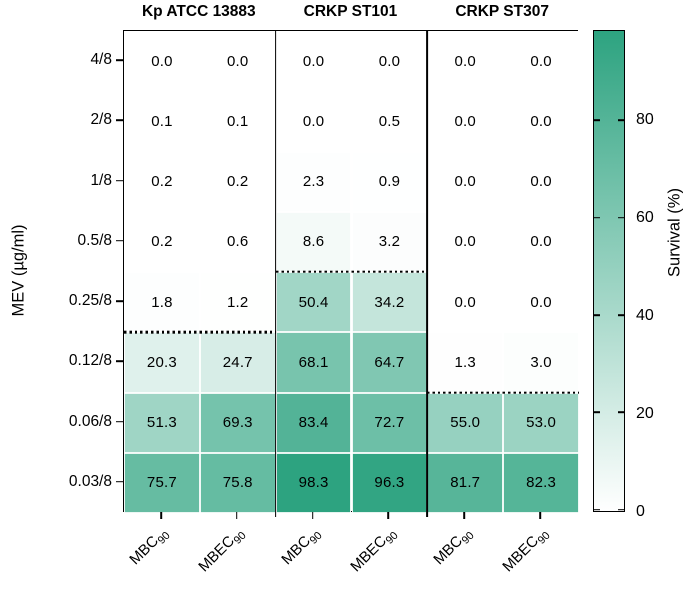 Image resolution: width=700 pixels, height=592 pixels. Describe the element at coordinates (465, 422) in the screenshot. I see `heatmap-cell: 55.0` at that location.